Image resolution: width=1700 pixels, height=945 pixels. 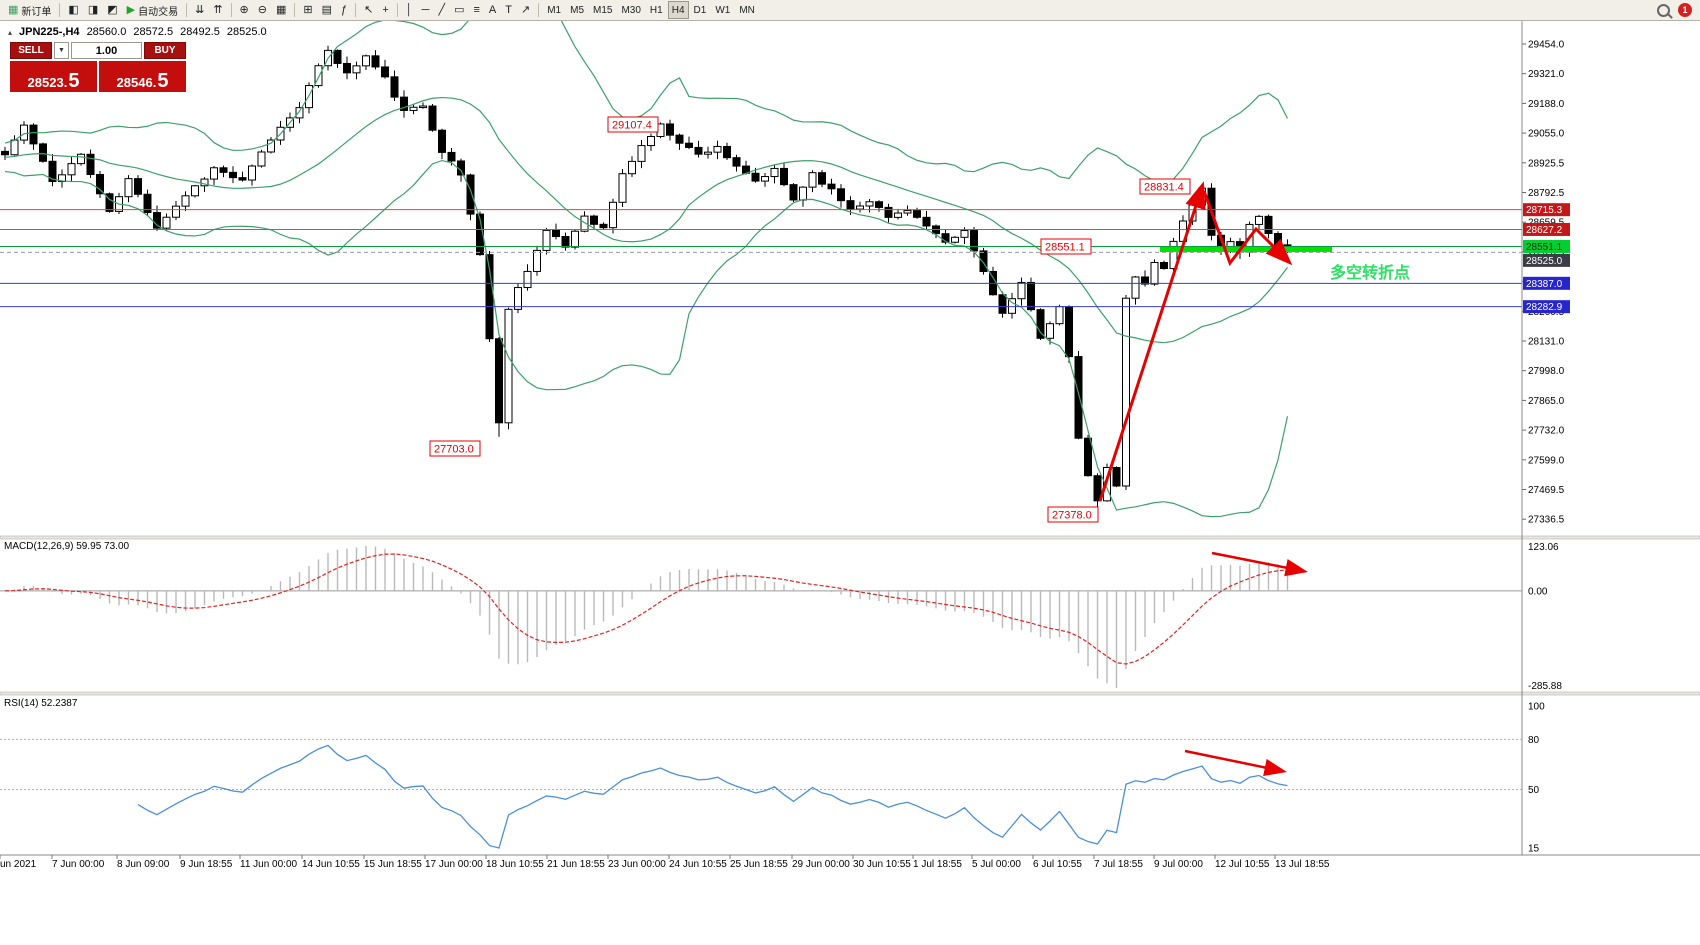 I want to click on macd-signal-line, so click(x=646, y=609).